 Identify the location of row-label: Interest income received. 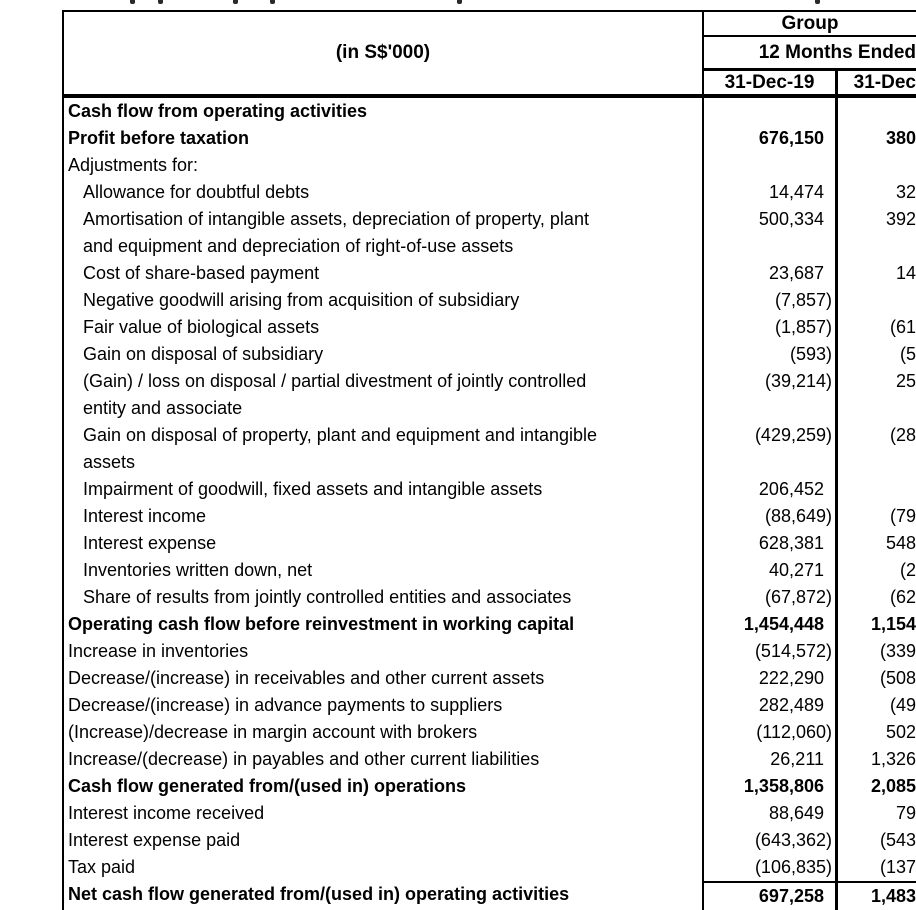
(384, 813).